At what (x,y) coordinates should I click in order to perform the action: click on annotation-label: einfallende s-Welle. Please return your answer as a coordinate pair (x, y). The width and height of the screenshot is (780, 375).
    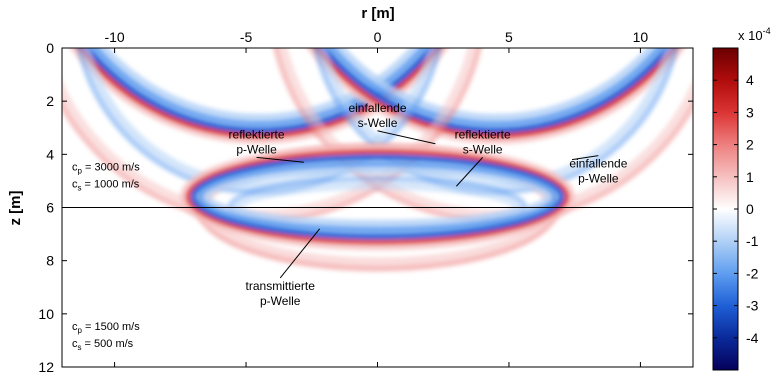
    Looking at the image, I should click on (377, 115).